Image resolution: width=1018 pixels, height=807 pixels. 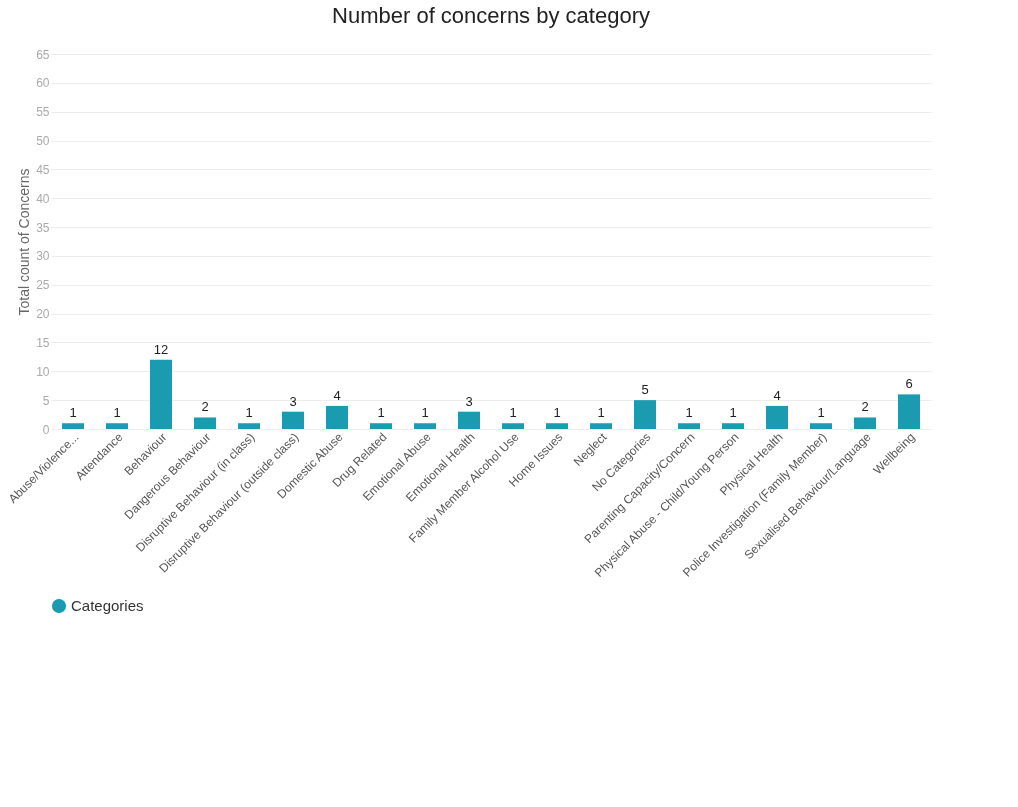 I want to click on y-tick-label: 35, so click(x=43, y=227).